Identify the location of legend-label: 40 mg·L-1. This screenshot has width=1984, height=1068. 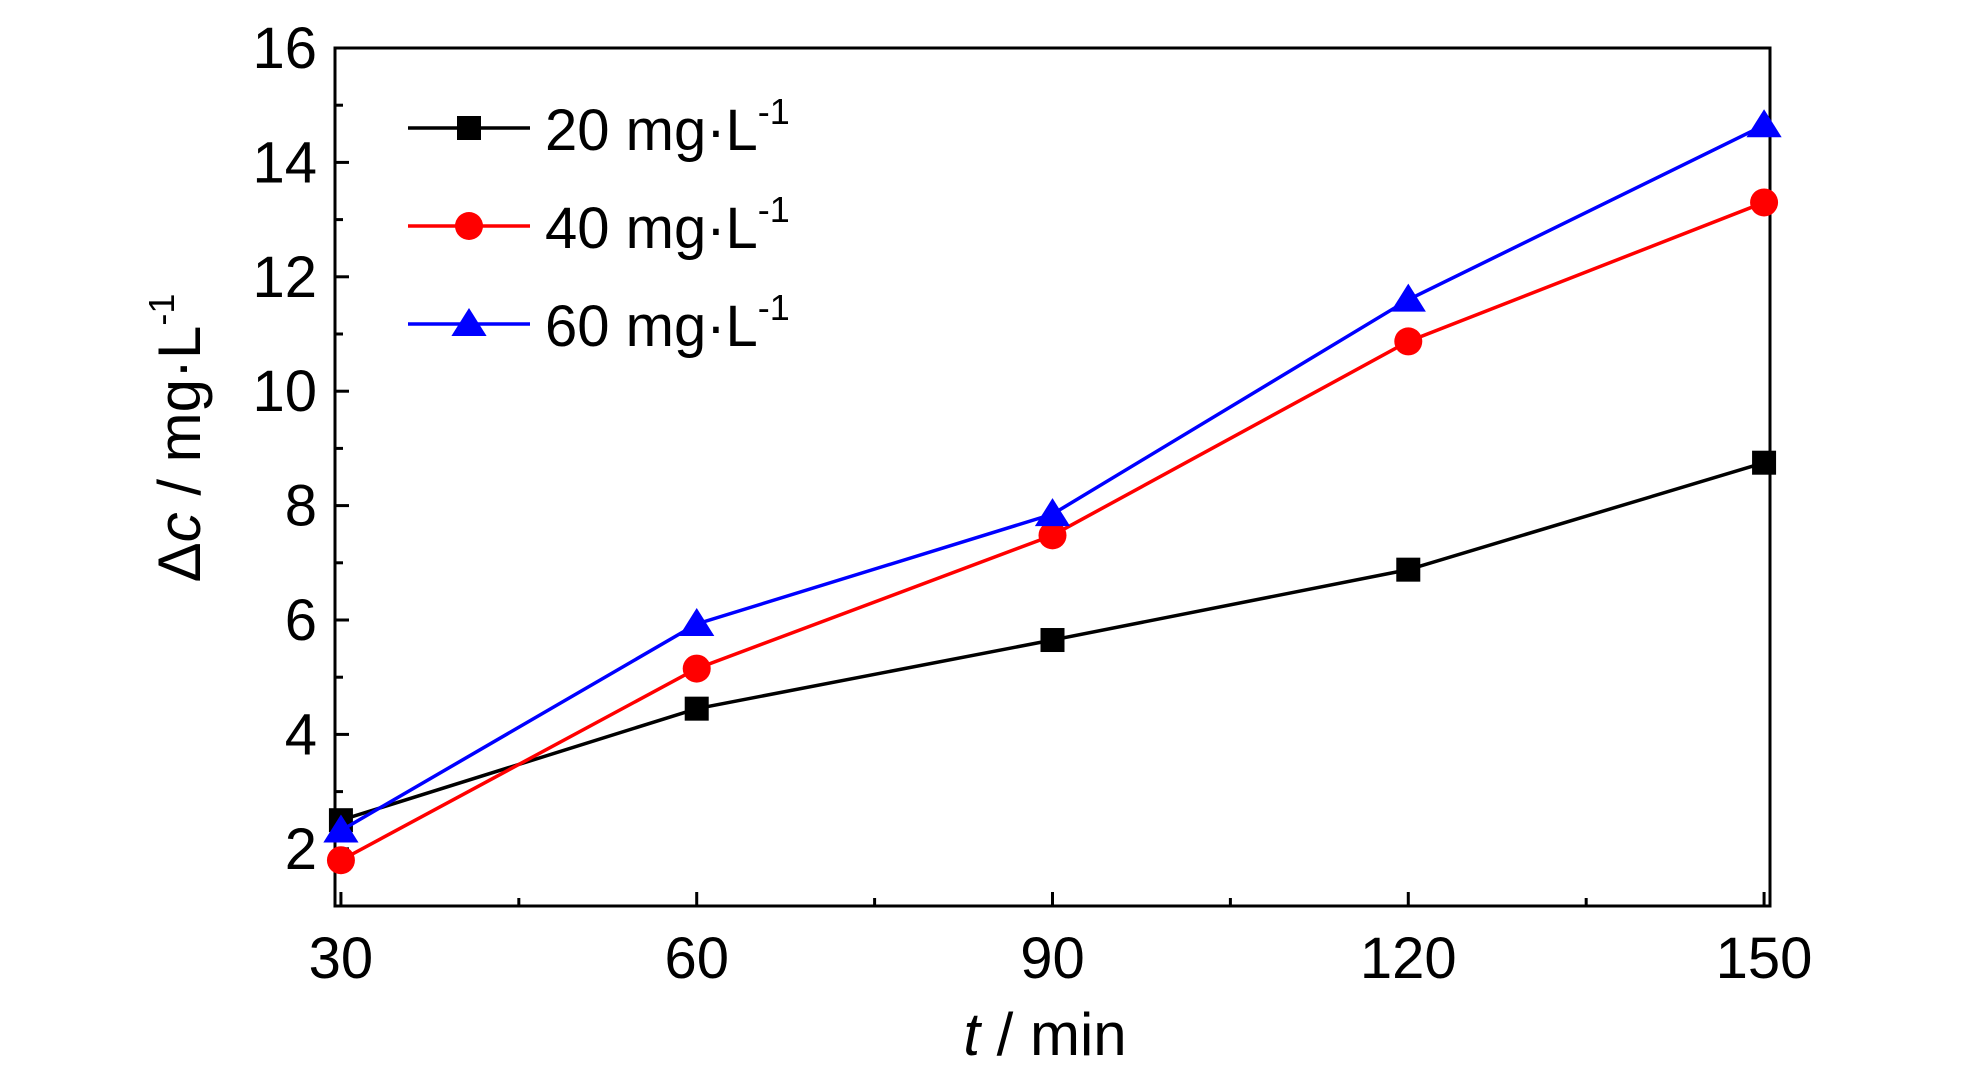
(667, 225).